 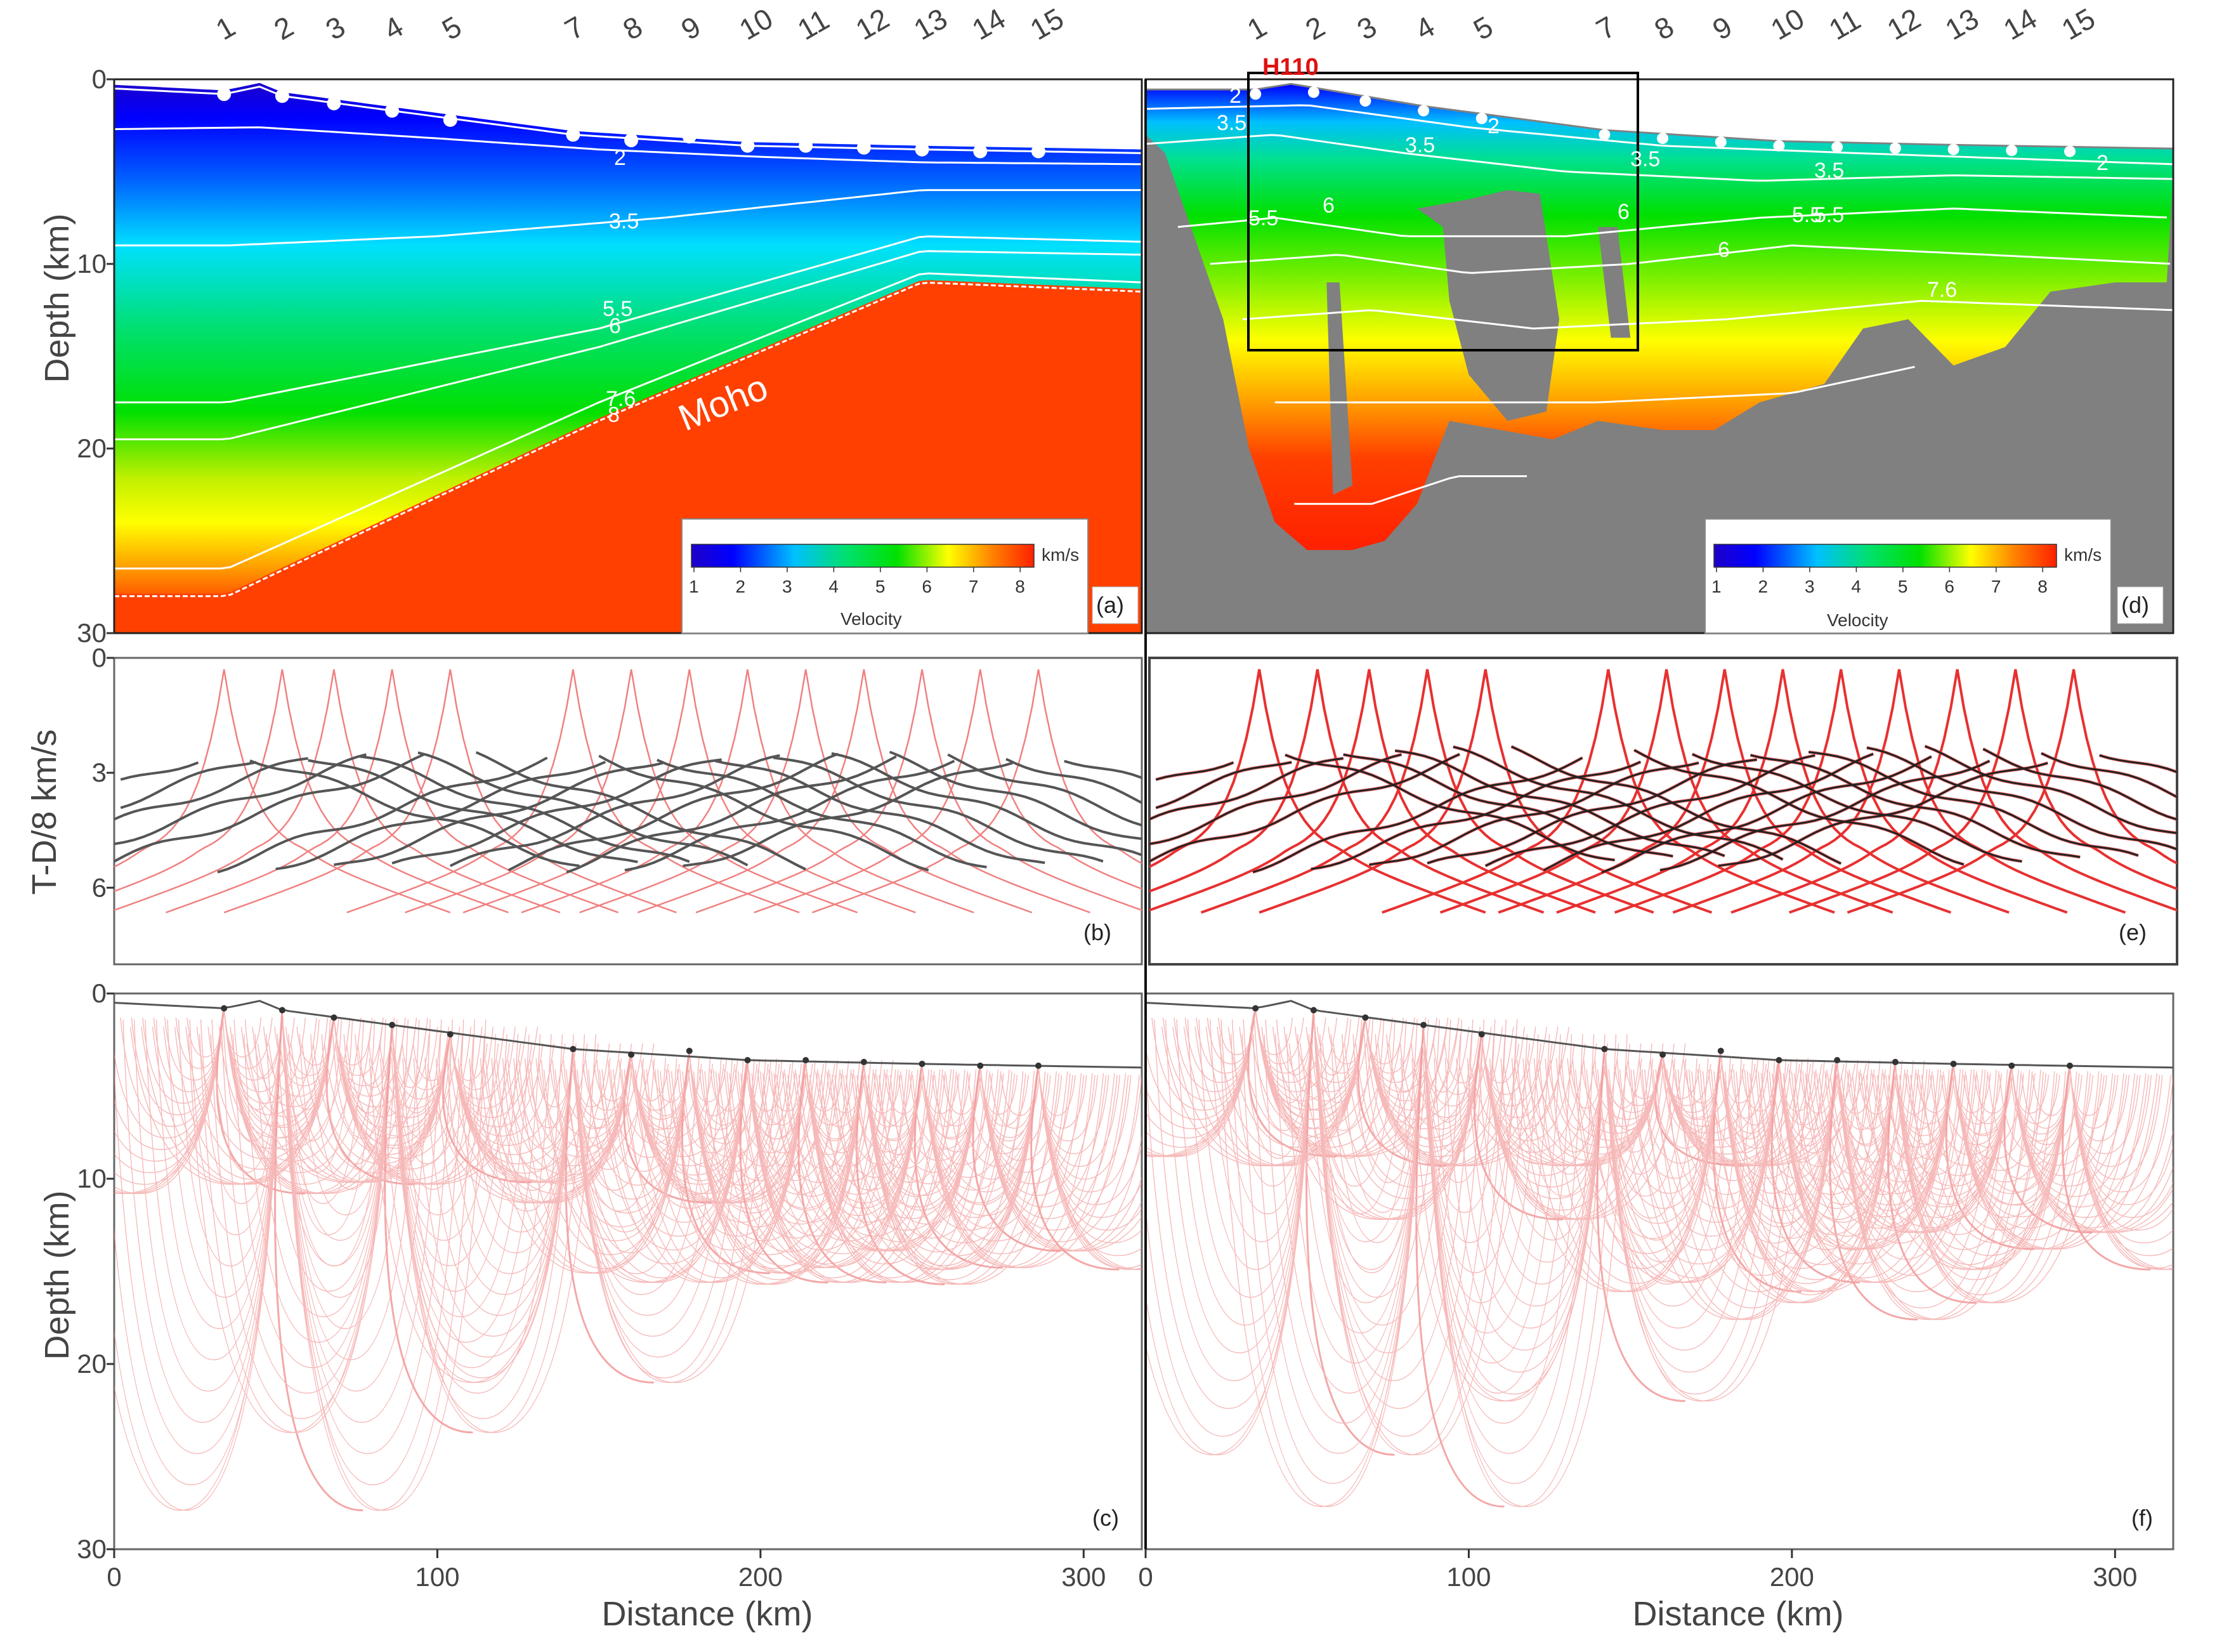 I want to click on depth-axis-c-tick-10: 10, so click(x=92, y=1178).